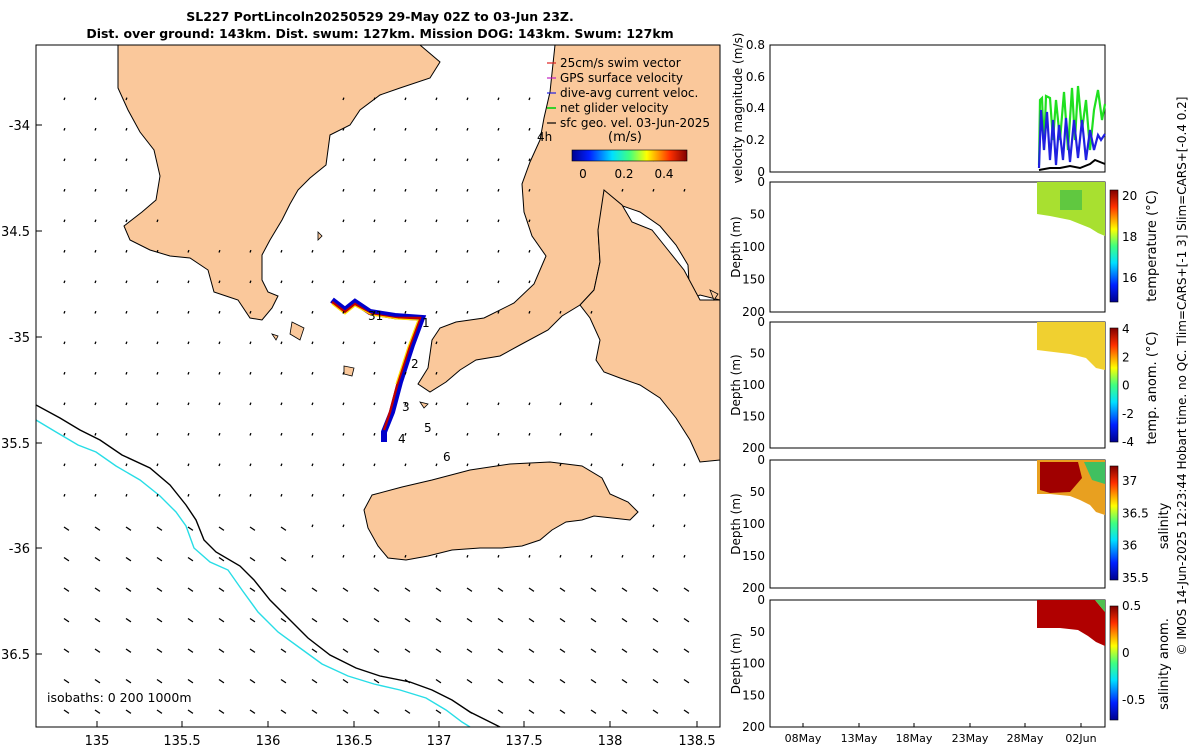 The image size is (1200, 750). I want to click on panel-tick-label: 0, so click(761, 600).